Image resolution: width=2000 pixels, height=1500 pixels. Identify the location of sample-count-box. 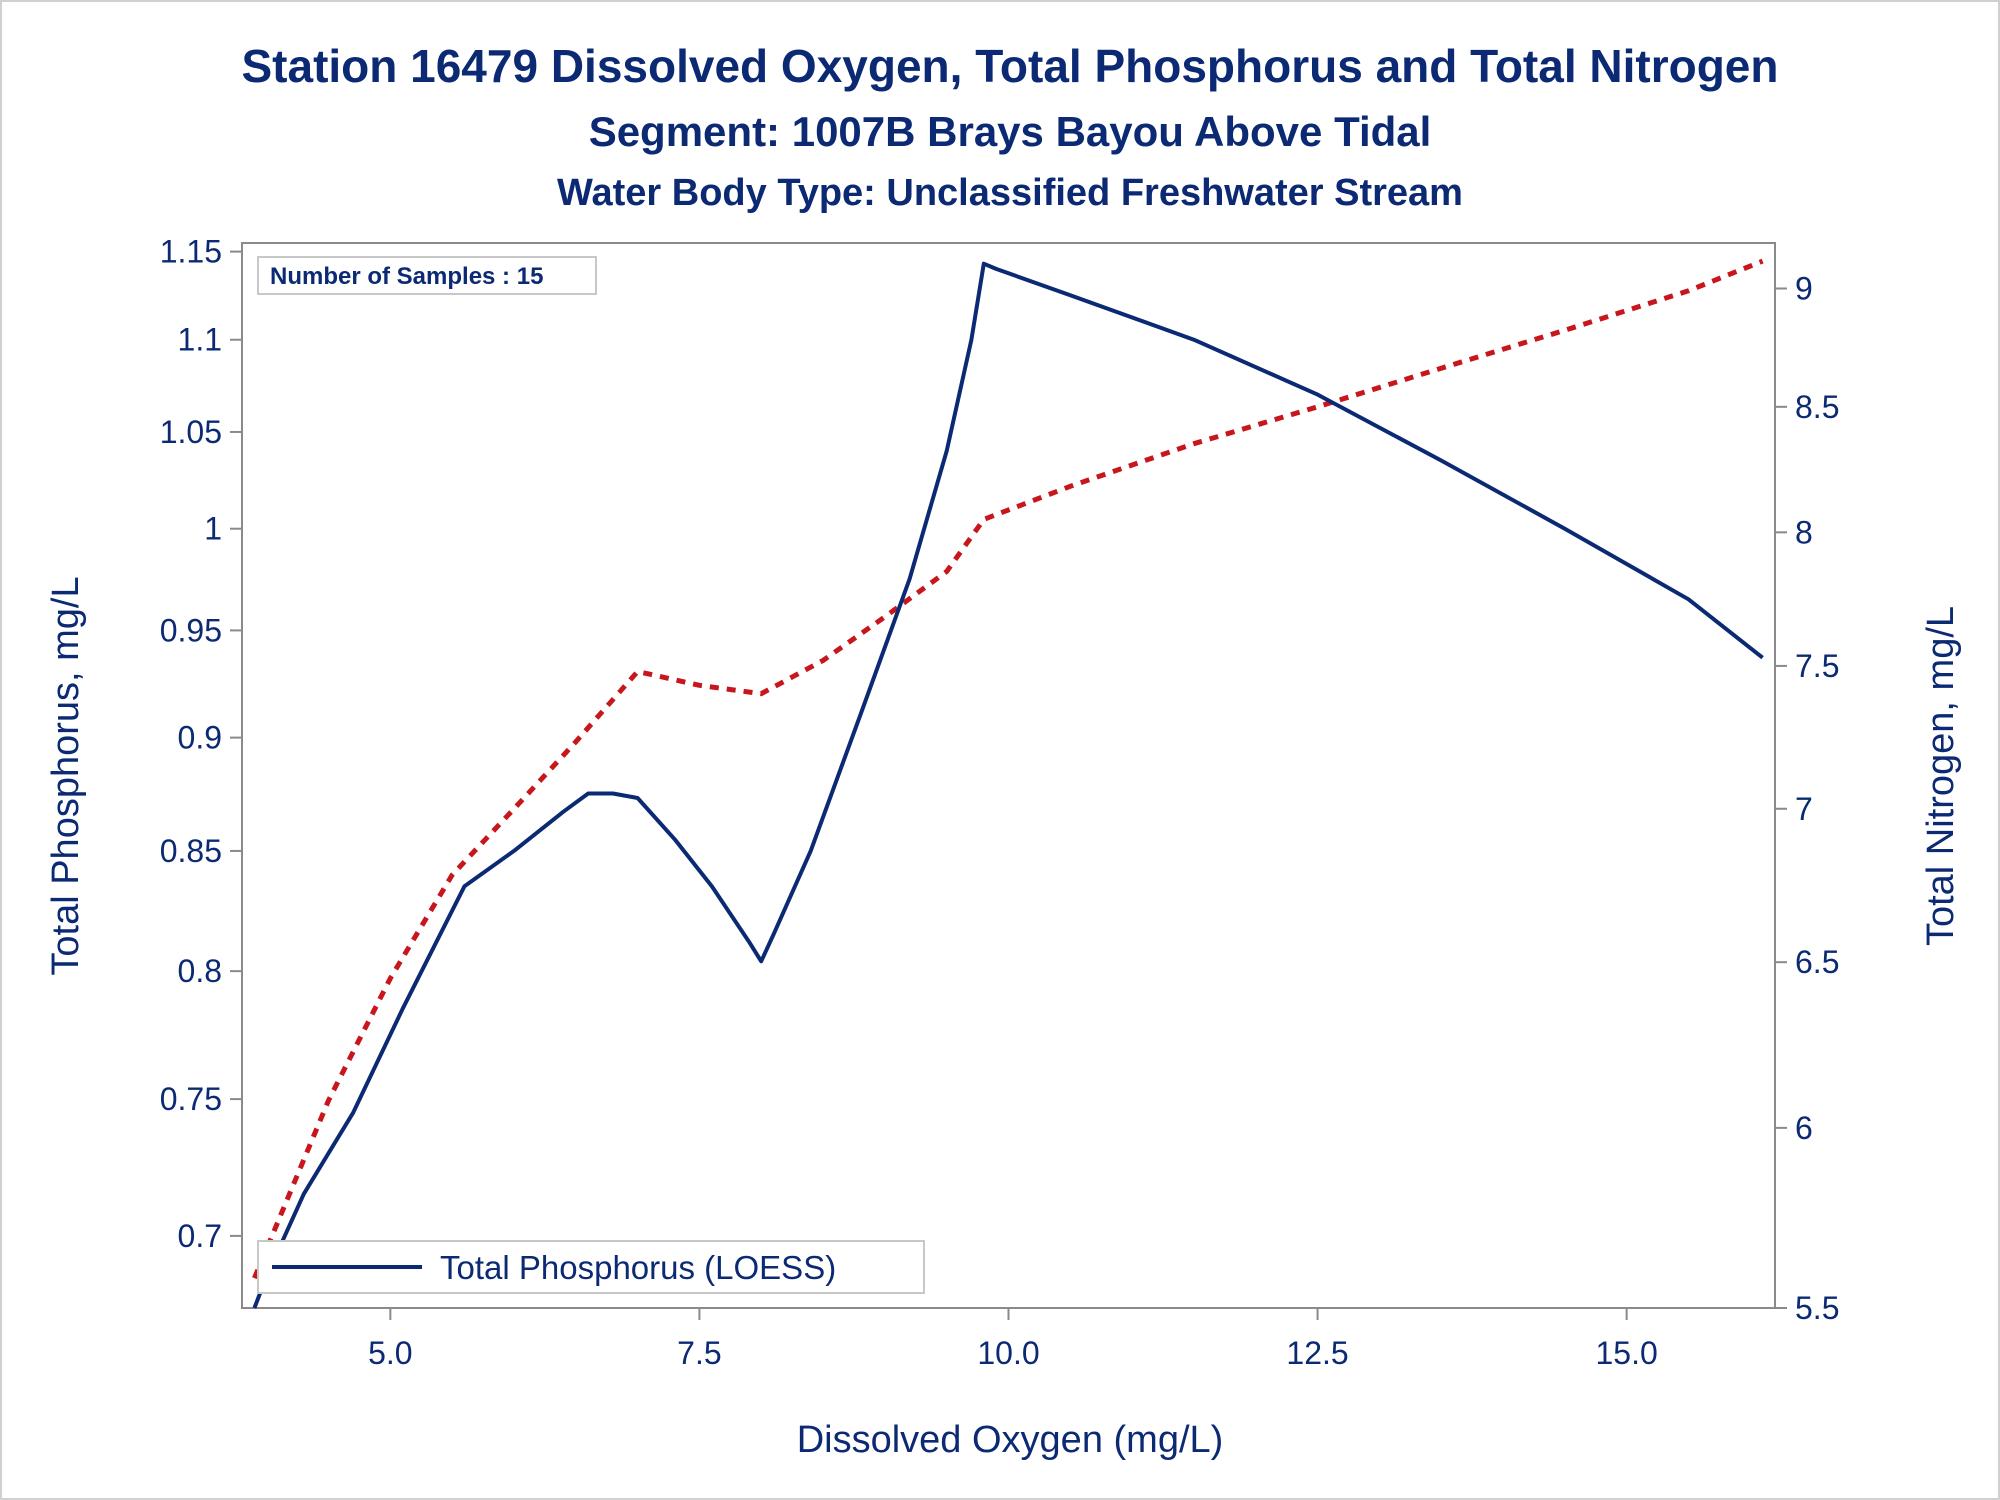
(427, 275).